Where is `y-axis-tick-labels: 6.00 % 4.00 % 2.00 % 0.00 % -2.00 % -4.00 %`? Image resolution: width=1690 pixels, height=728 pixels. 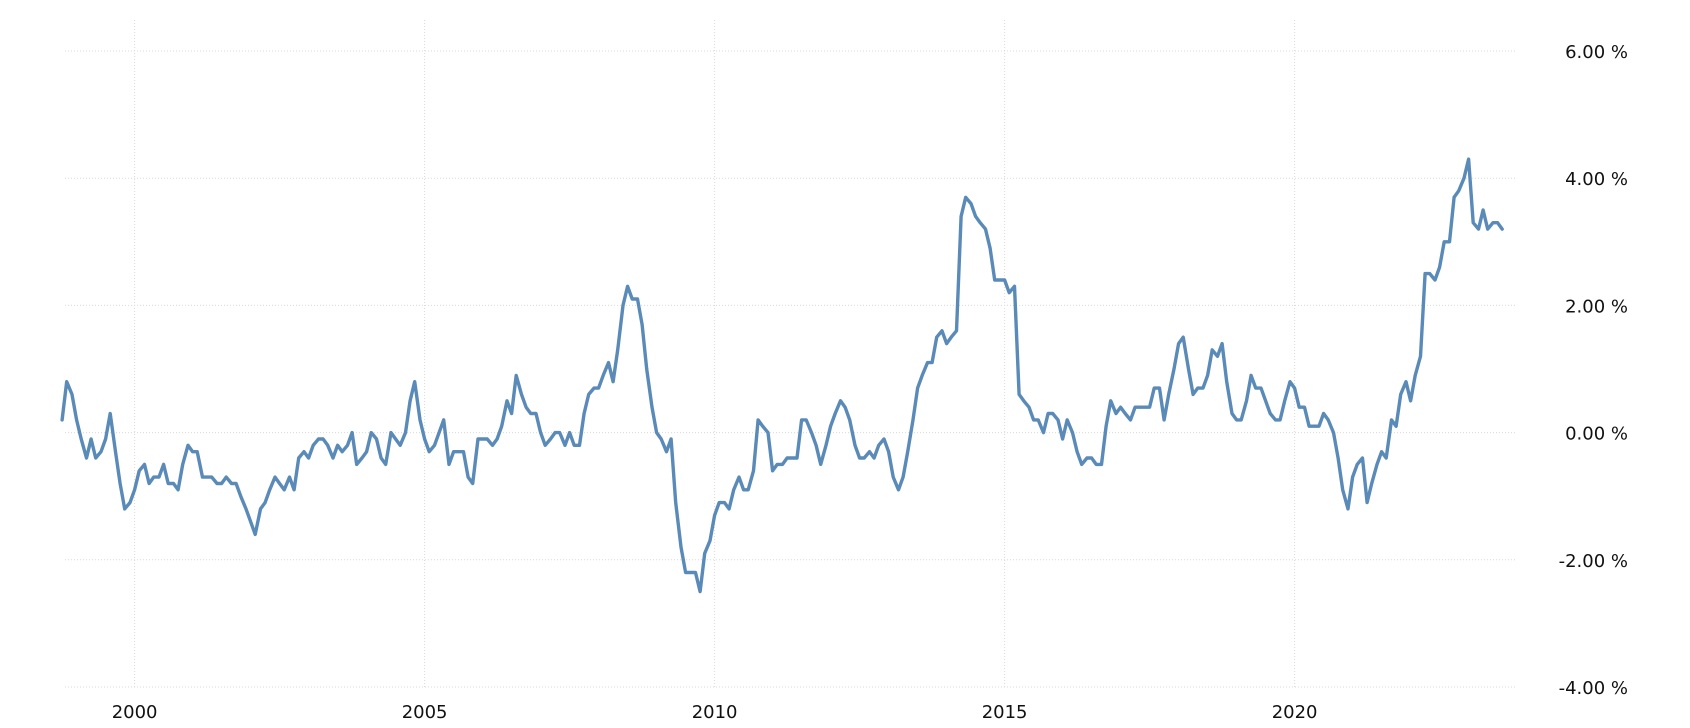 y-axis-tick-labels: 6.00 % 4.00 % 2.00 % 0.00 % -2.00 % -4.00 % is located at coordinates (1593, 370).